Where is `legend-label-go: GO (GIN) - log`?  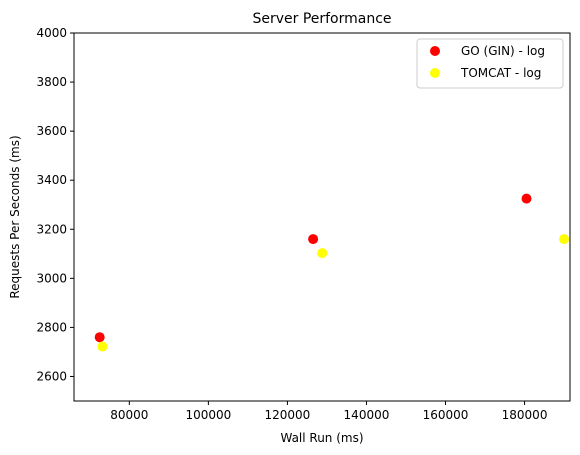 legend-label-go: GO (GIN) - log is located at coordinates (503, 51).